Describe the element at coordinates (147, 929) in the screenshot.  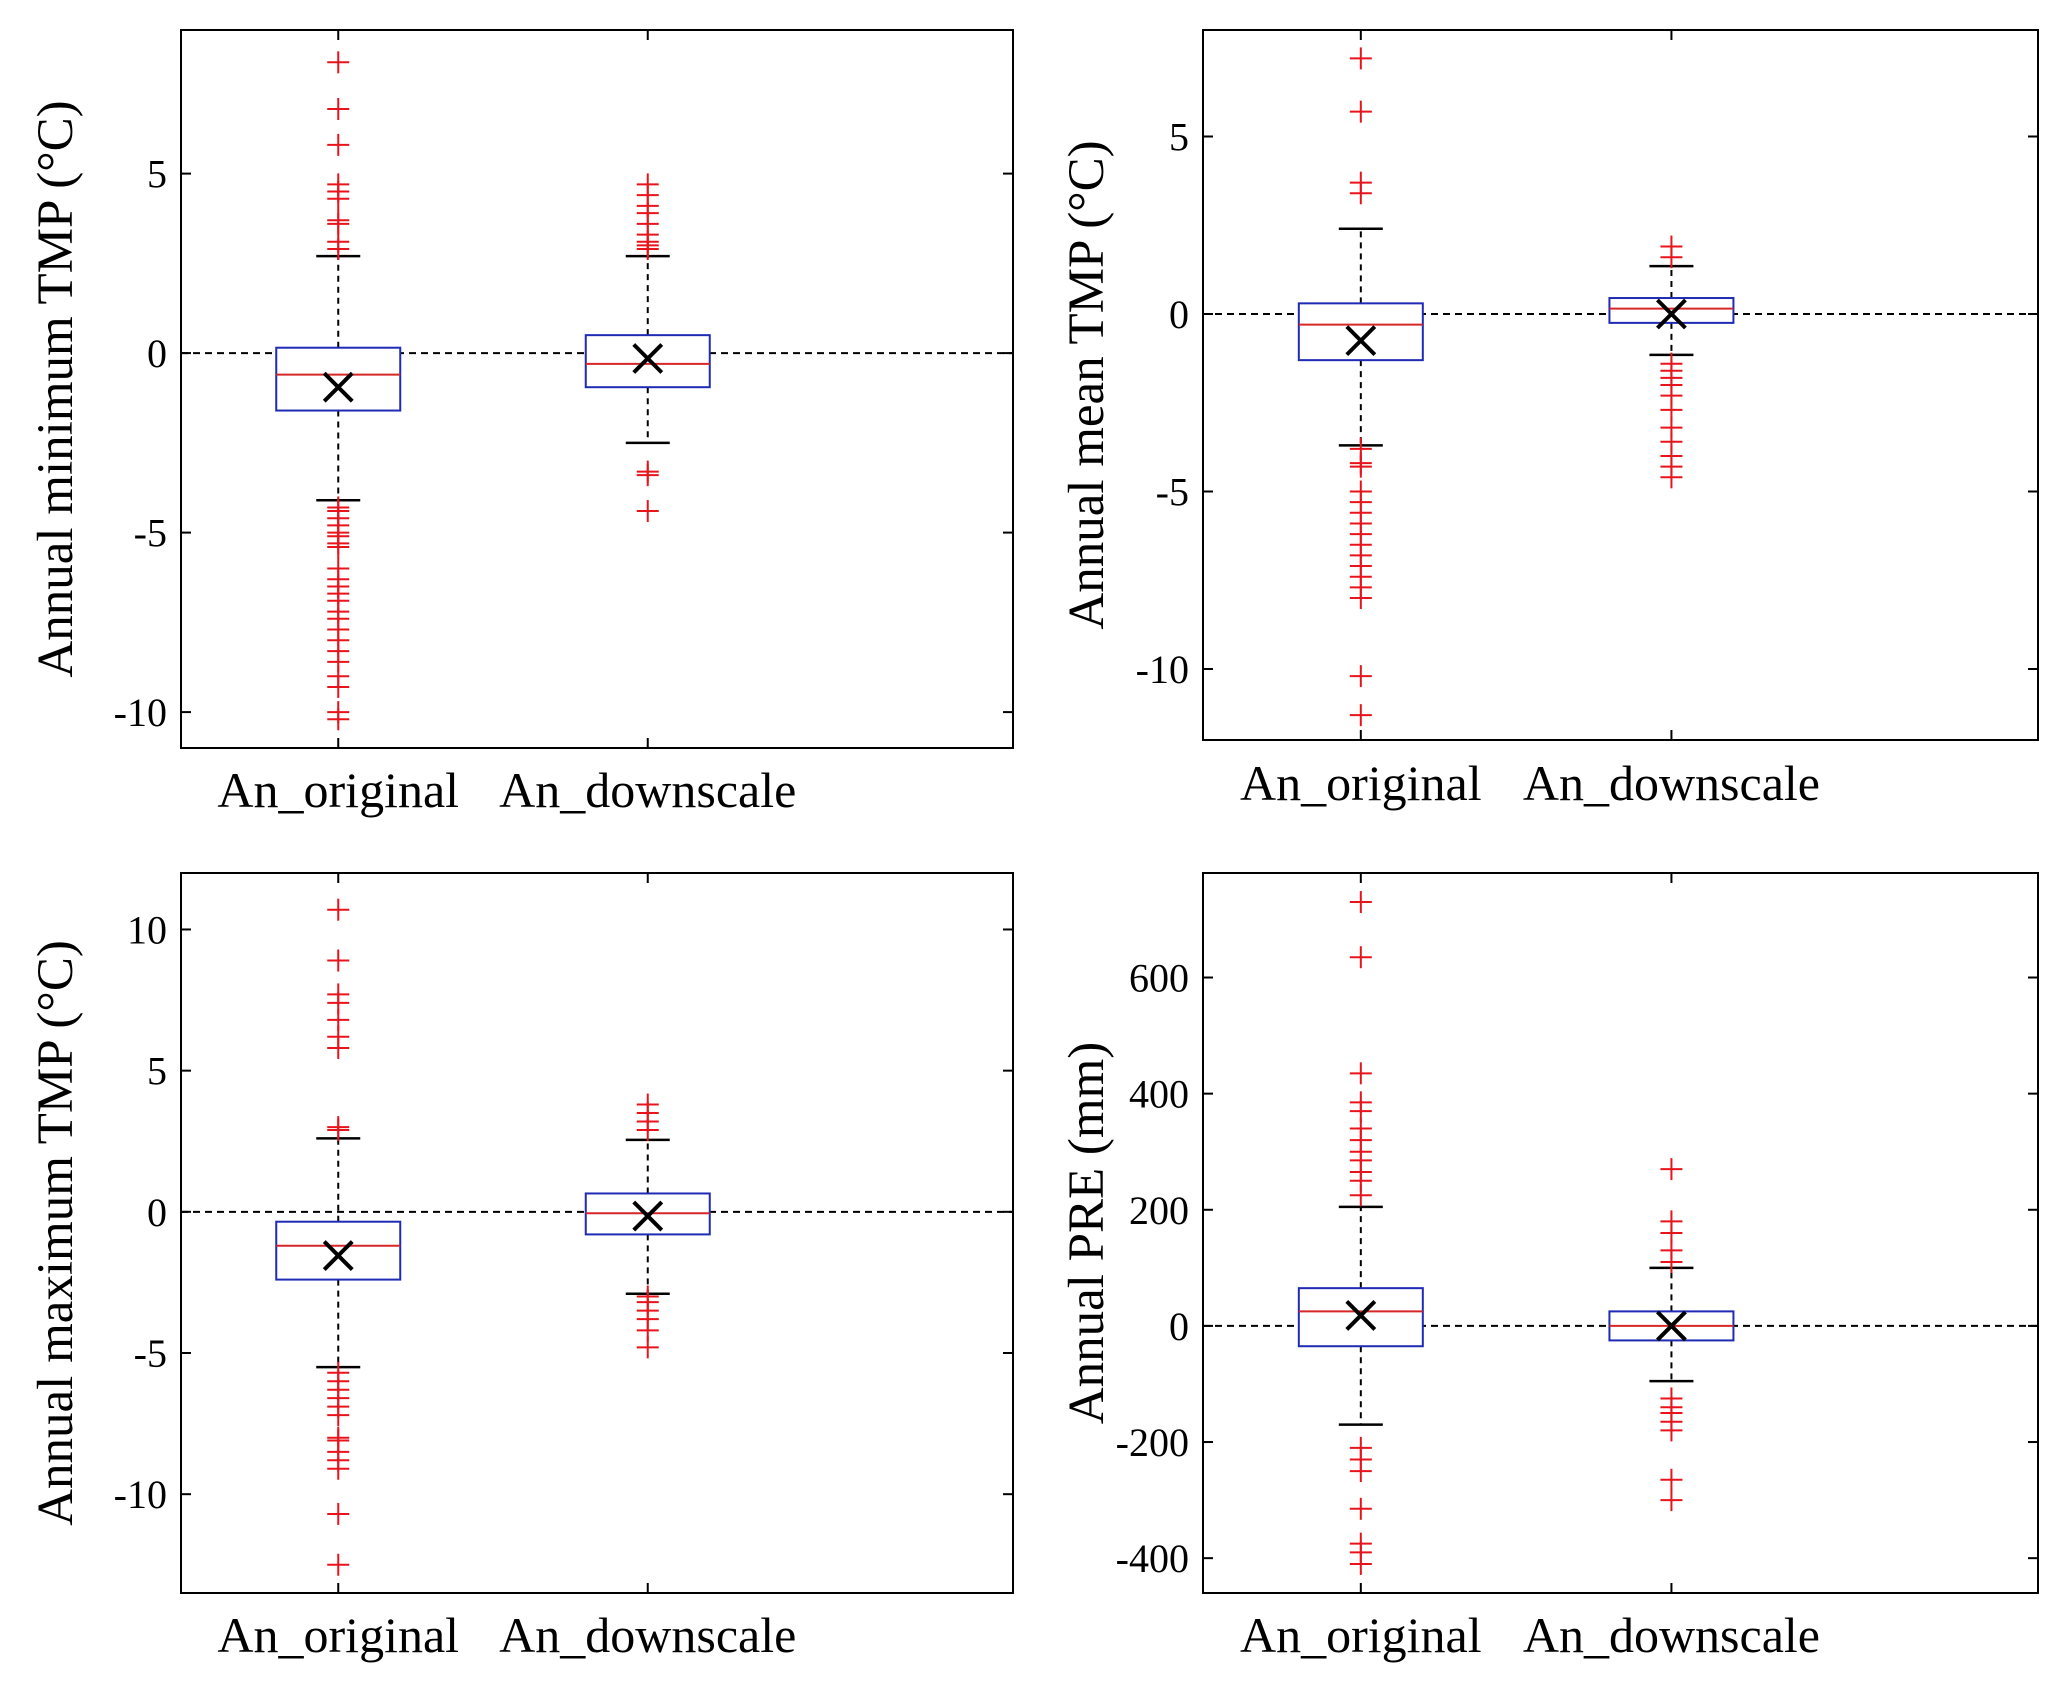
I see `y-tick-label: 10` at that location.